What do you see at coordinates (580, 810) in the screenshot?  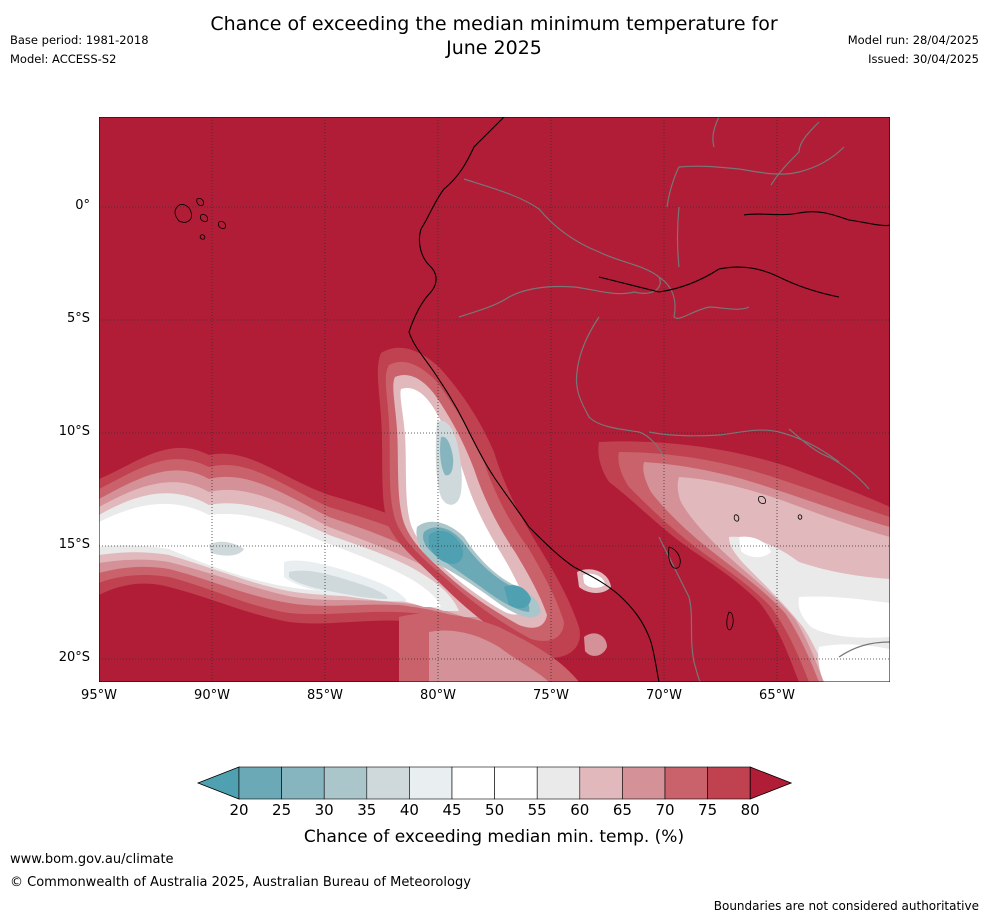 I see `colorbar-tick-label: 60` at bounding box center [580, 810].